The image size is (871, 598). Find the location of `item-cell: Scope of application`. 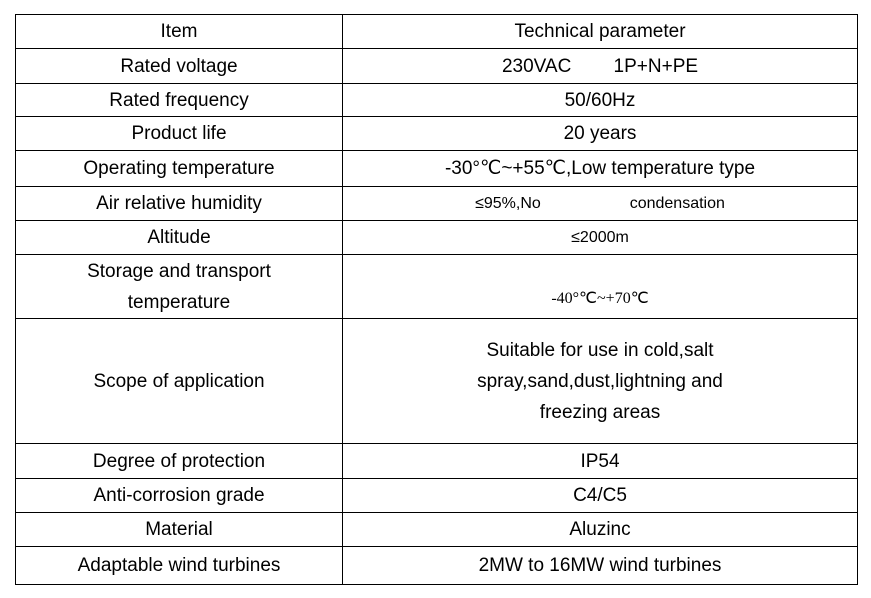

item-cell: Scope of application is located at coordinates (179, 381).